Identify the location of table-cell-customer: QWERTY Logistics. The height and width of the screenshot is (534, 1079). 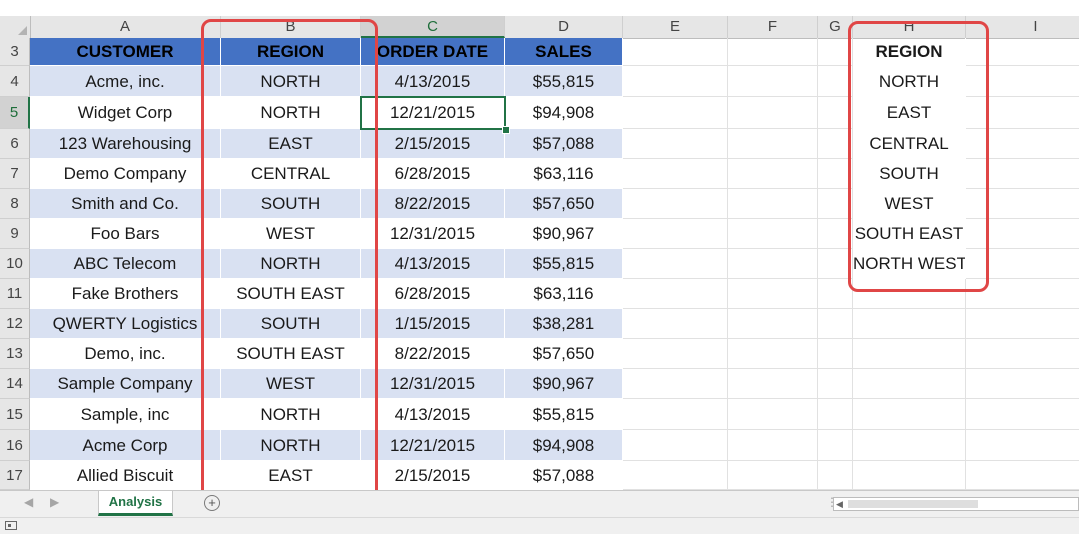
(125, 324).